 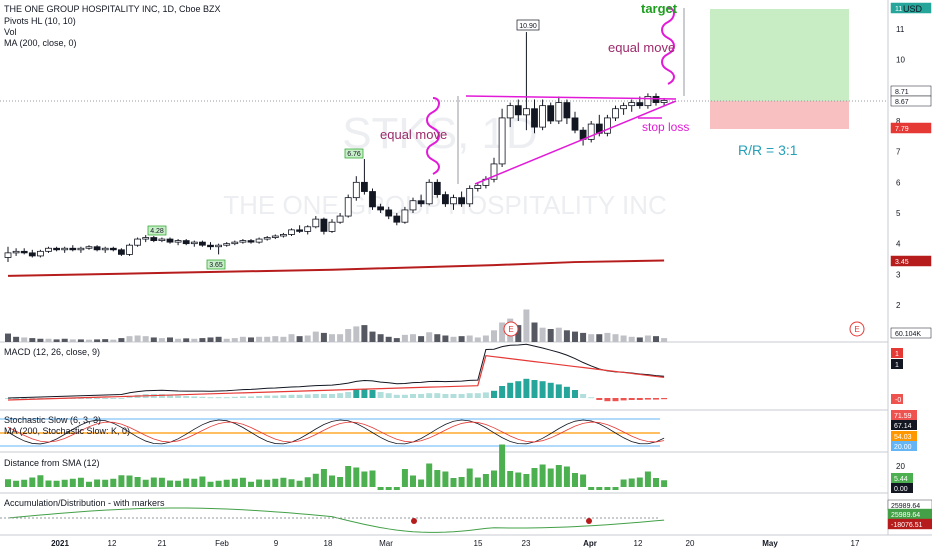 I want to click on stoch-ma-title: MA (200, Stochastic Slow: K, 0), so click(x=67, y=431).